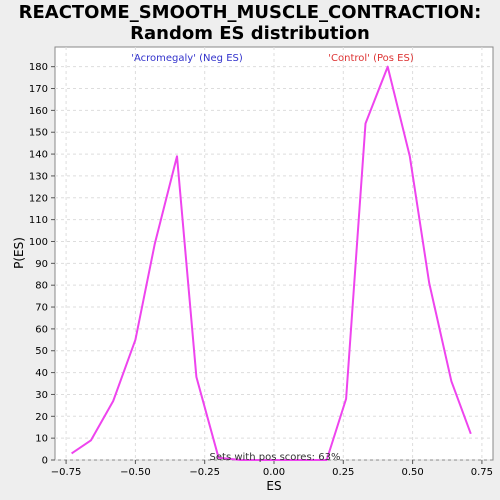 The image size is (500, 500). I want to click on y-tick-label: 160, so click(38, 111).